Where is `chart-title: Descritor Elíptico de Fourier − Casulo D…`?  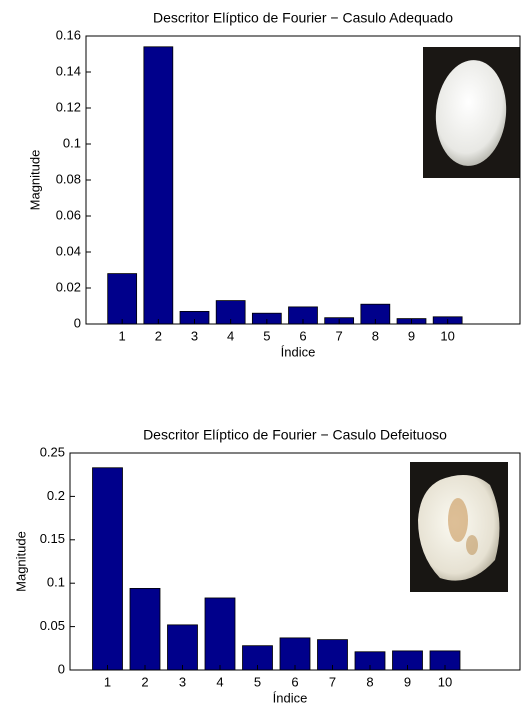
chart-title: Descritor Elíptico de Fourier − Casulo D… is located at coordinates (295, 435).